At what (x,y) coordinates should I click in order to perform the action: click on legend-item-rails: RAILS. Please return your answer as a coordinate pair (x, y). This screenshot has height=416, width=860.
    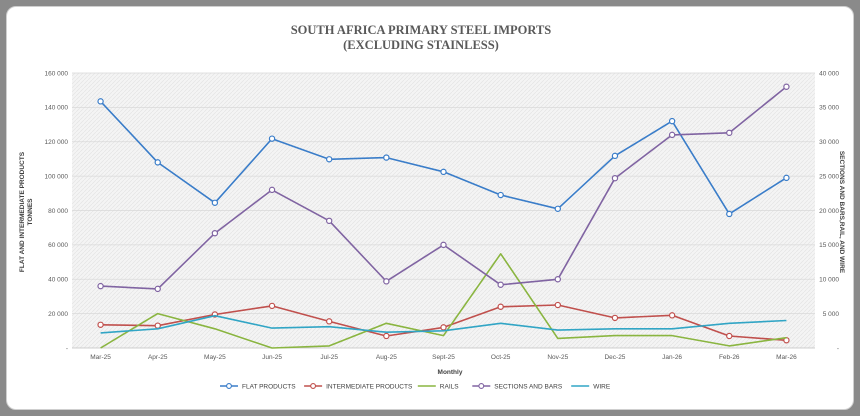
    Looking at the image, I should click on (438, 386).